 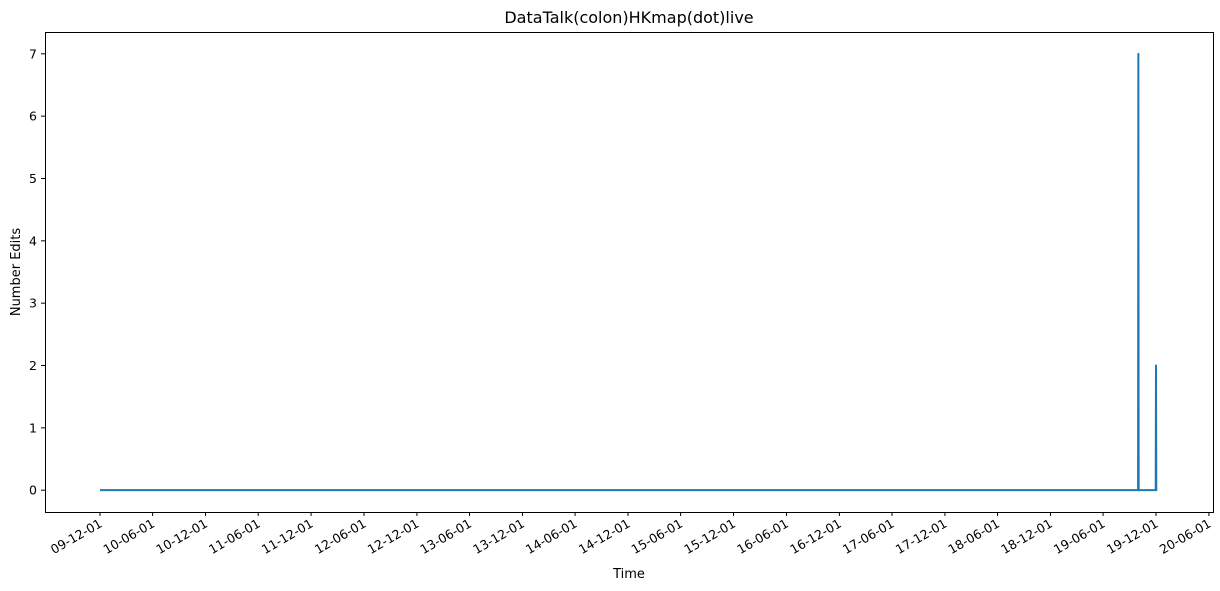 I want to click on x-tick-label: 20-06-01, so click(x=1185, y=536).